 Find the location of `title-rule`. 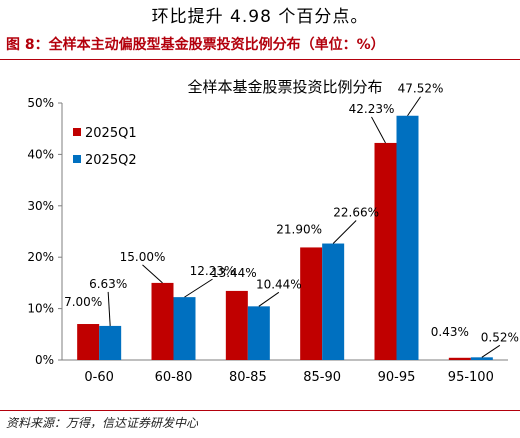

title-rule is located at coordinates (260, 59).